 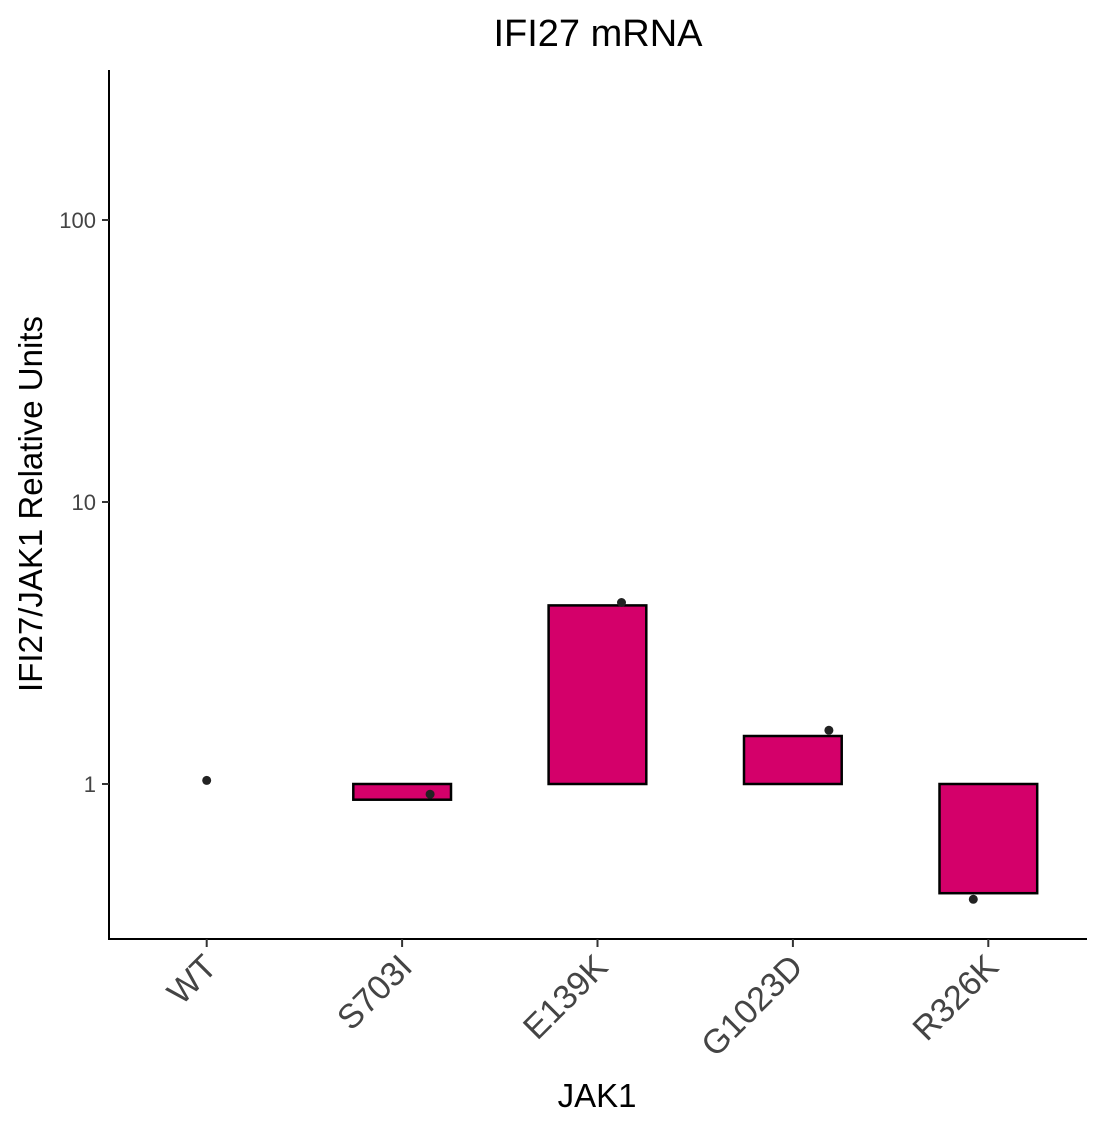 I want to click on y-tick-label: 10, so click(x=84, y=502).